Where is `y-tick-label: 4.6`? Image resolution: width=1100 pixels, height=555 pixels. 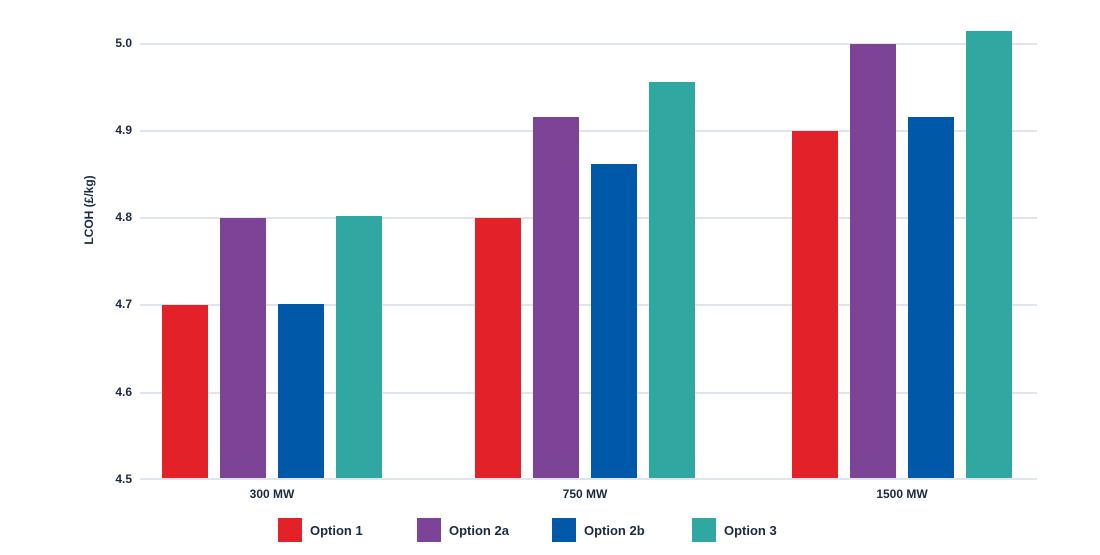
y-tick-label: 4.6 is located at coordinates (123, 391).